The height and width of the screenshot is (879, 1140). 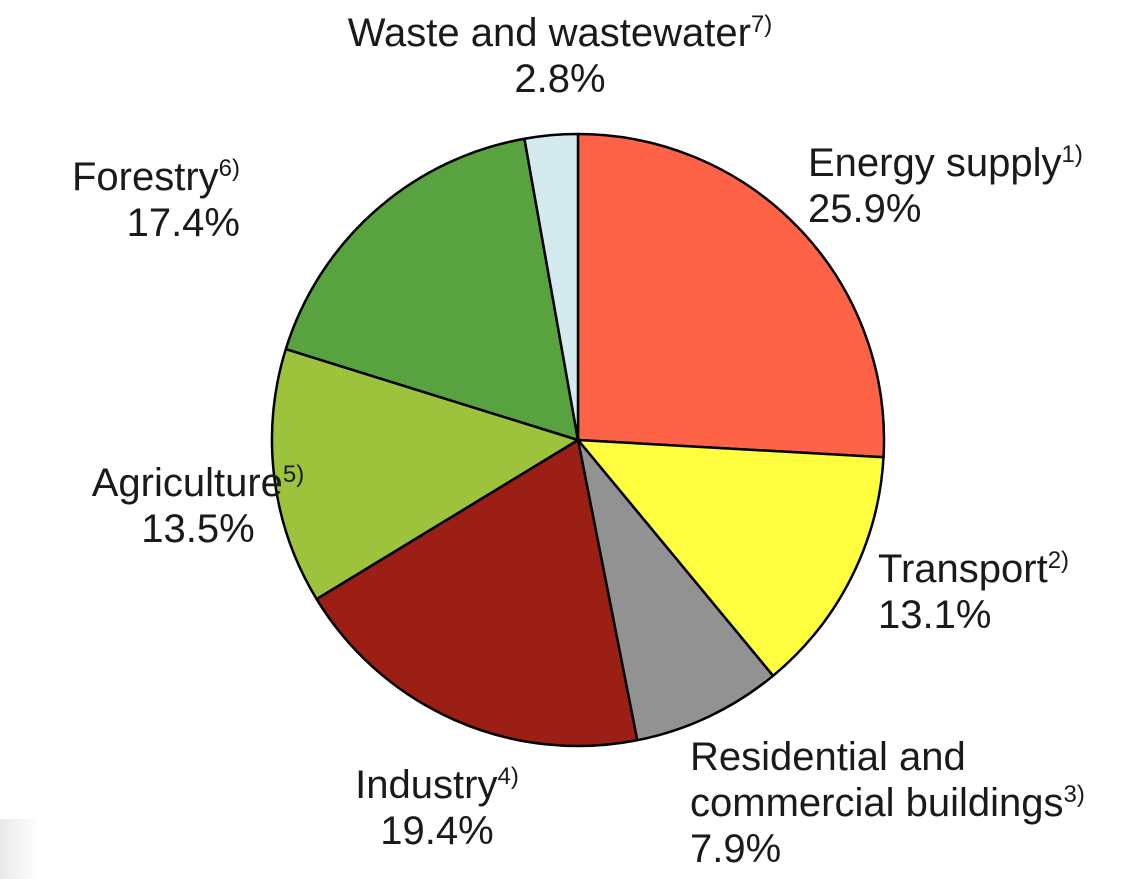 What do you see at coordinates (675, 590) in the screenshot?
I see `pie-slice-residential-and-commercial-buildings` at bounding box center [675, 590].